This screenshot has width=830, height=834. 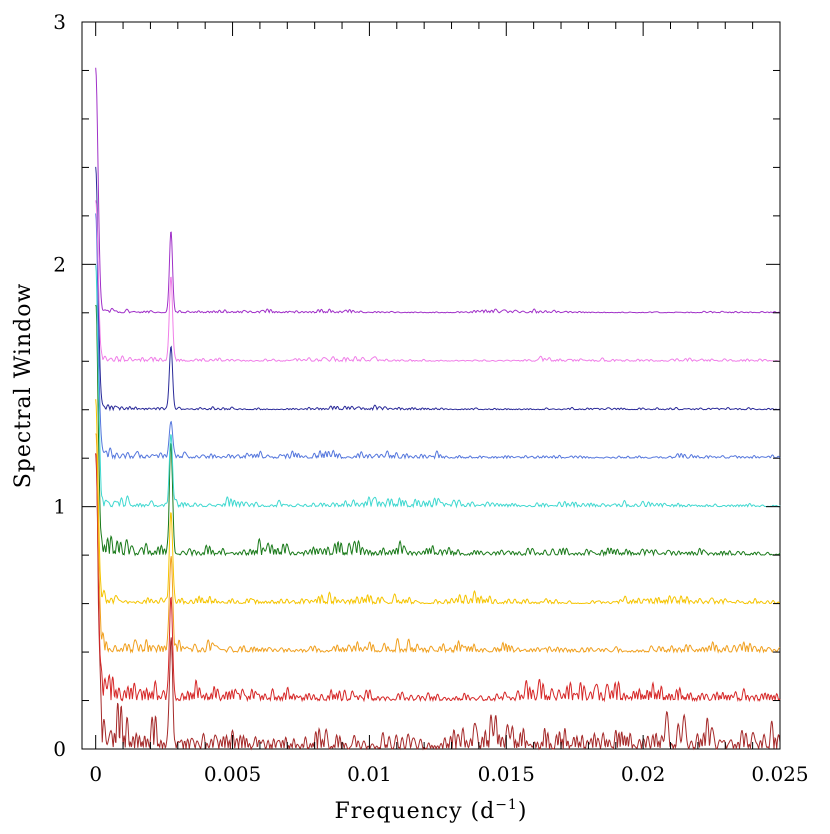 I want to click on y-axis-label: Spectral Window, so click(x=23, y=386).